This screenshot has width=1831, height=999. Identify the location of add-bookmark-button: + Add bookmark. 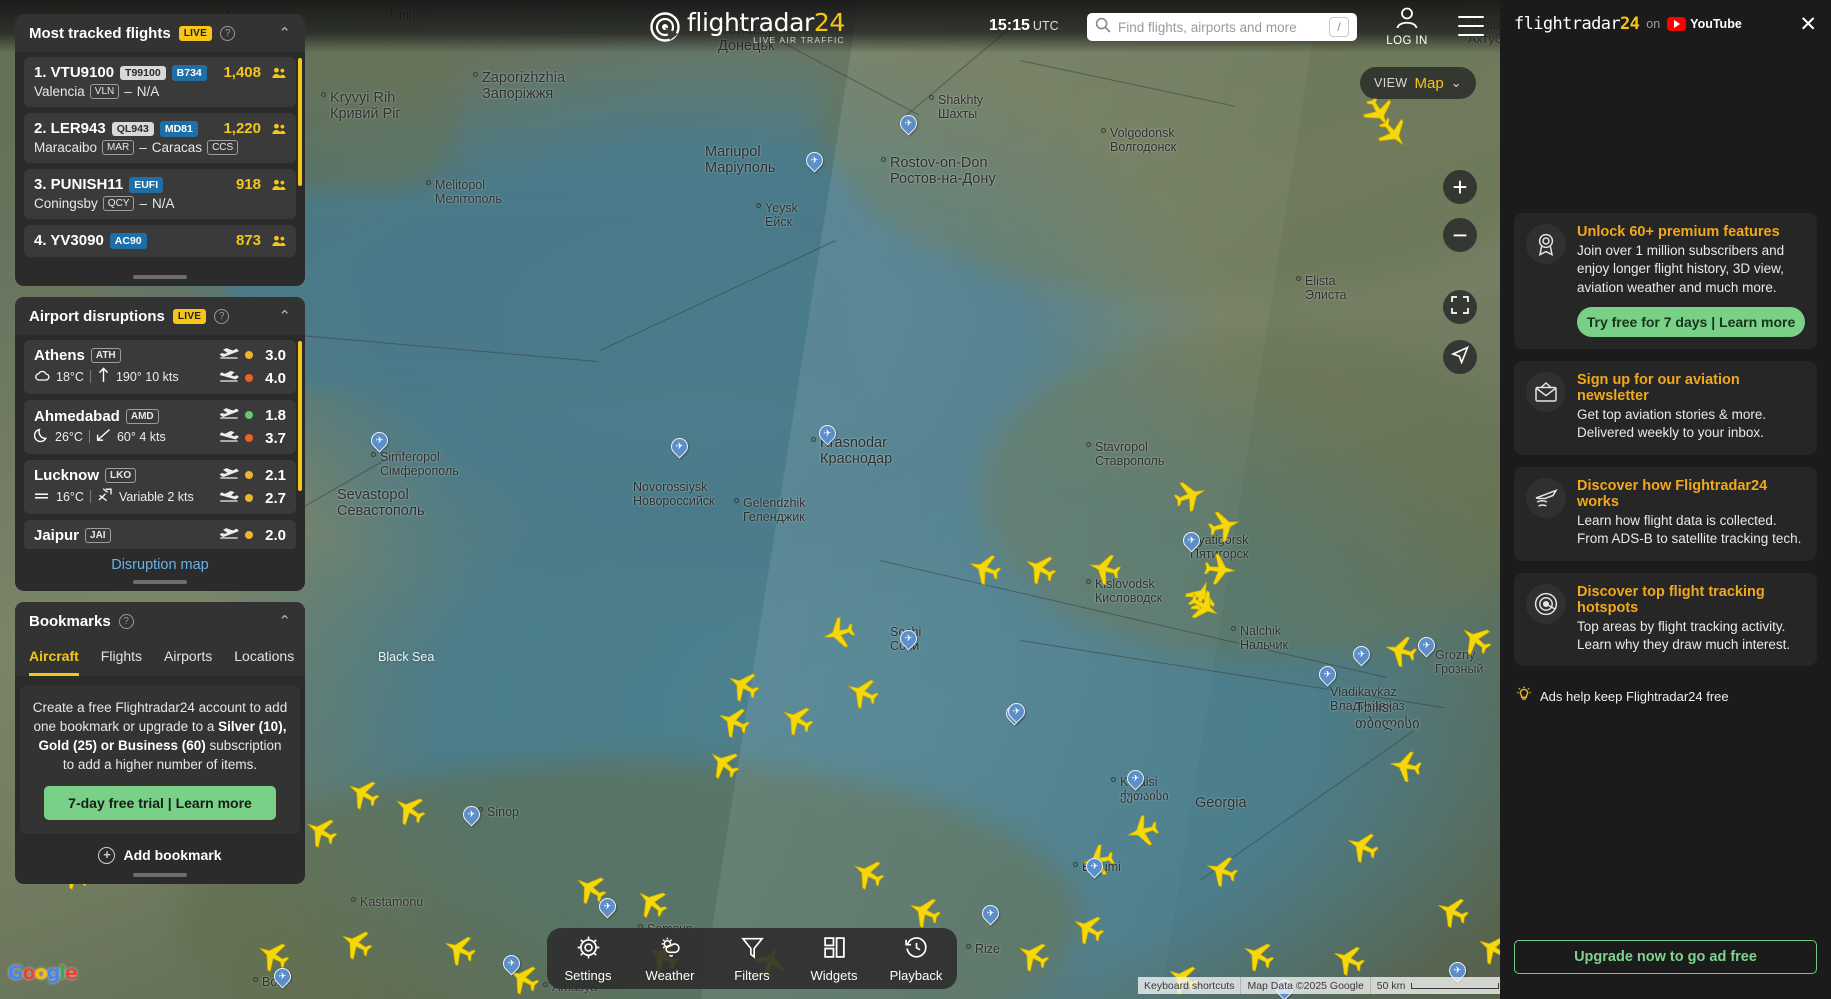
(160, 851).